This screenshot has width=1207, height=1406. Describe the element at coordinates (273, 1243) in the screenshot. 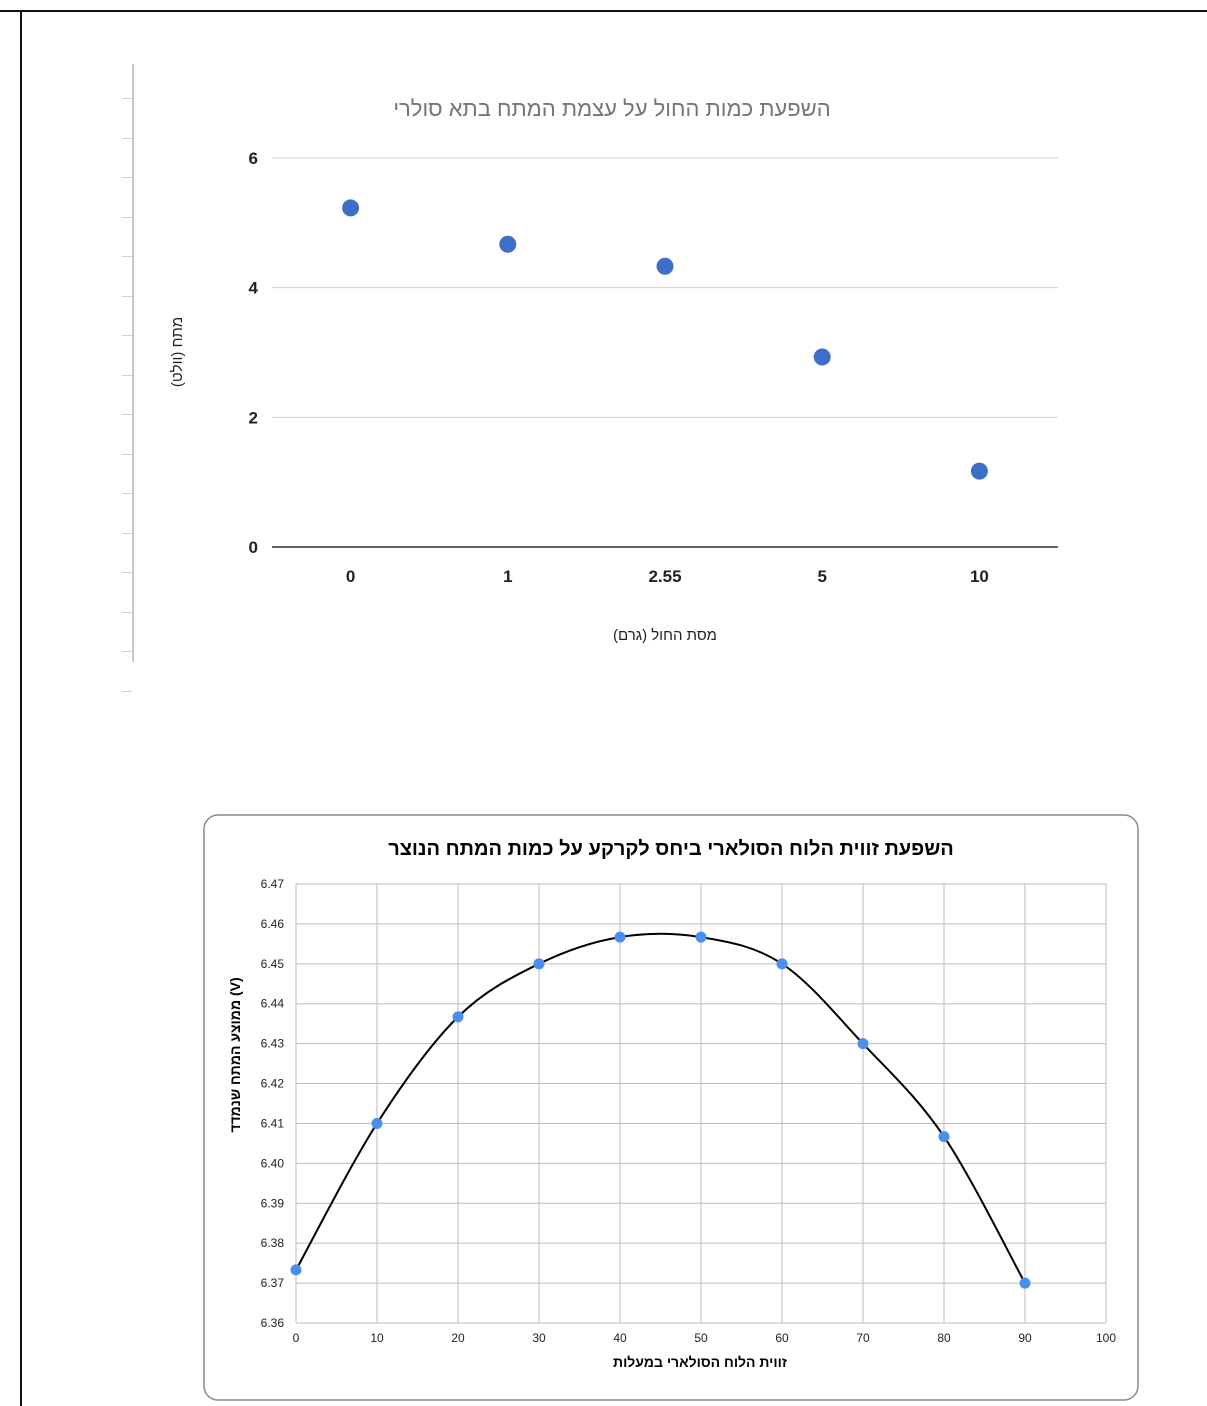

I see `chart2-y-tick-label: 6.38` at that location.